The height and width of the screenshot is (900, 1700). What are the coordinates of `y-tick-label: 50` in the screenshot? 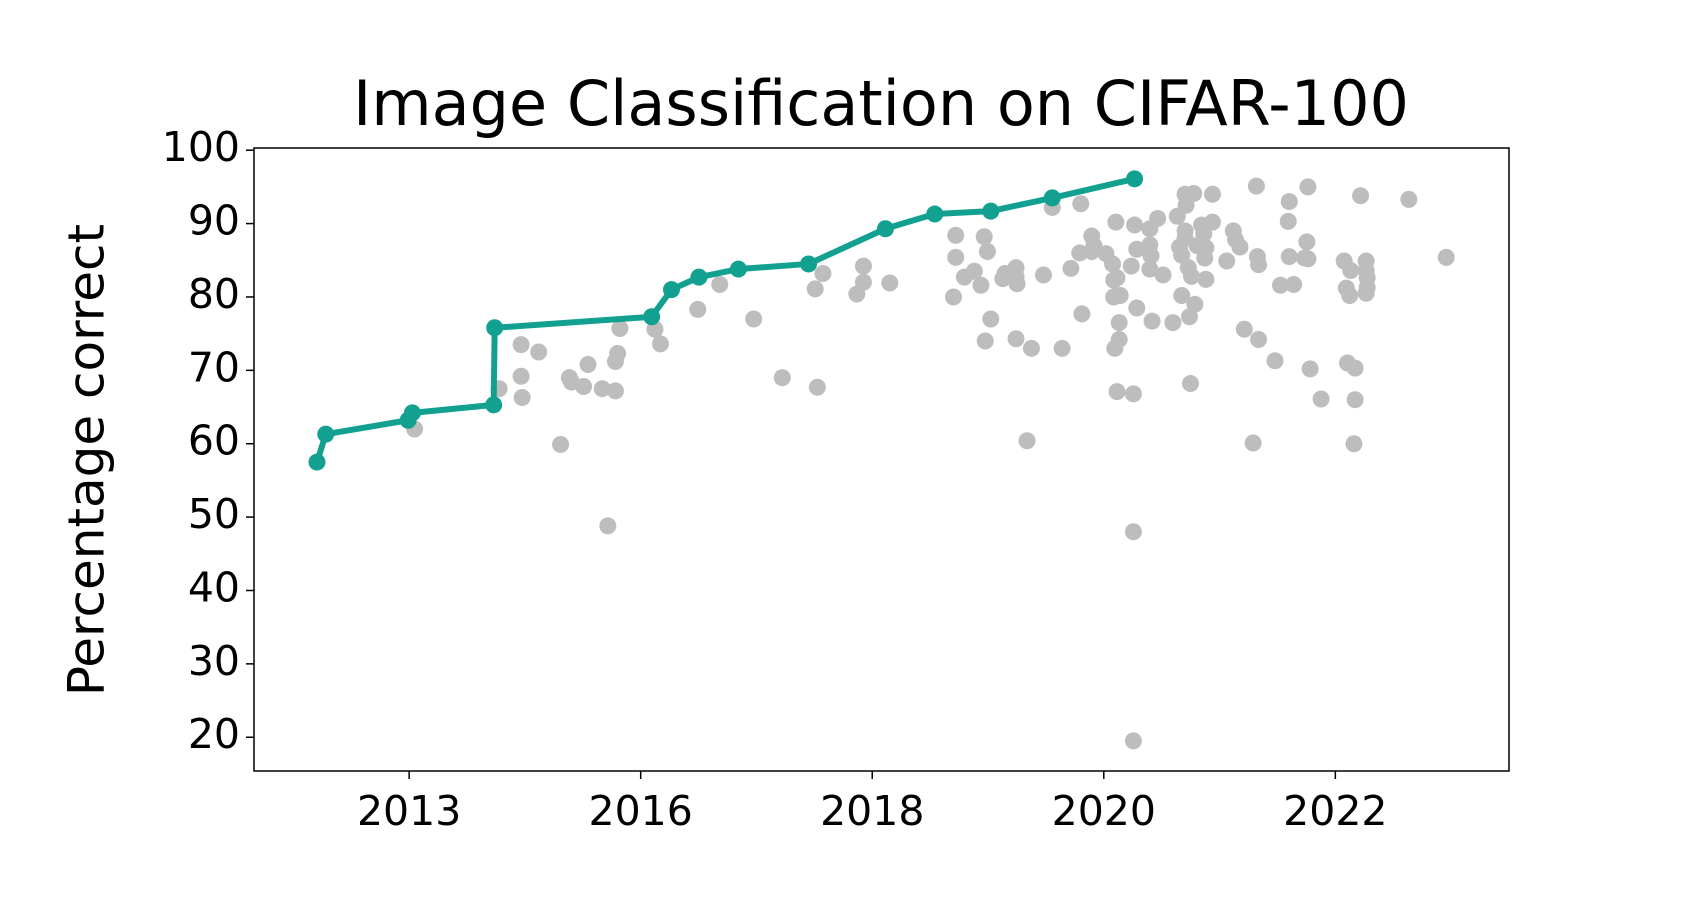 It's located at (214, 514).